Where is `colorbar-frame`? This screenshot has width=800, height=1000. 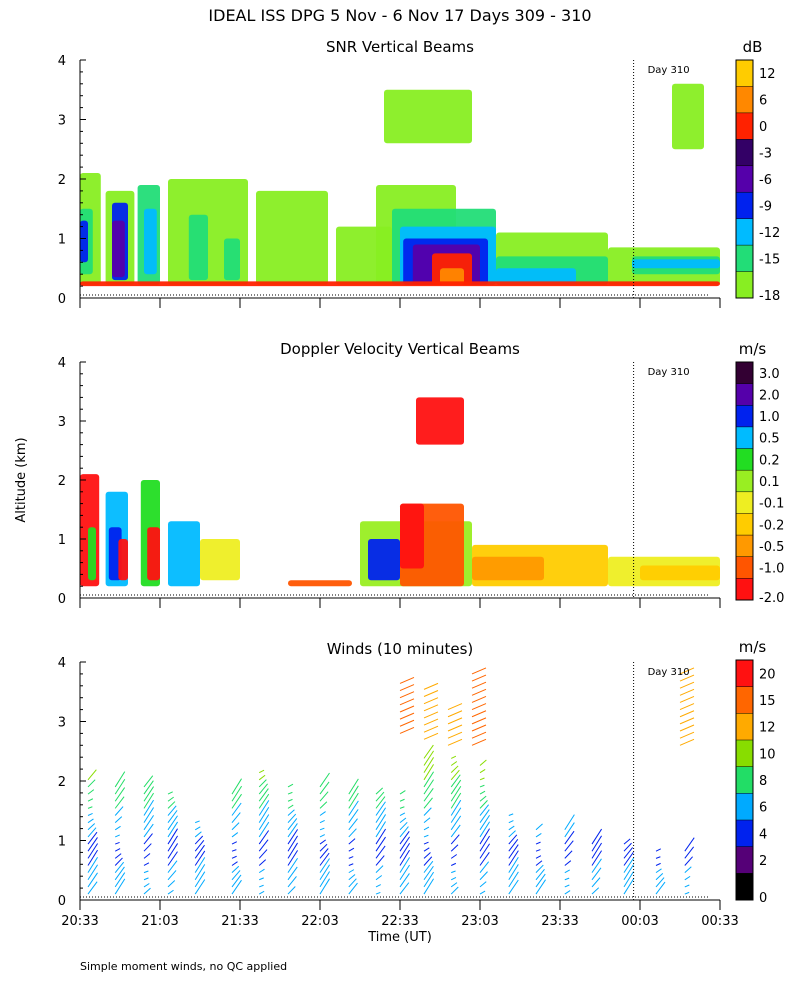
colorbar-frame is located at coordinates (744, 481).